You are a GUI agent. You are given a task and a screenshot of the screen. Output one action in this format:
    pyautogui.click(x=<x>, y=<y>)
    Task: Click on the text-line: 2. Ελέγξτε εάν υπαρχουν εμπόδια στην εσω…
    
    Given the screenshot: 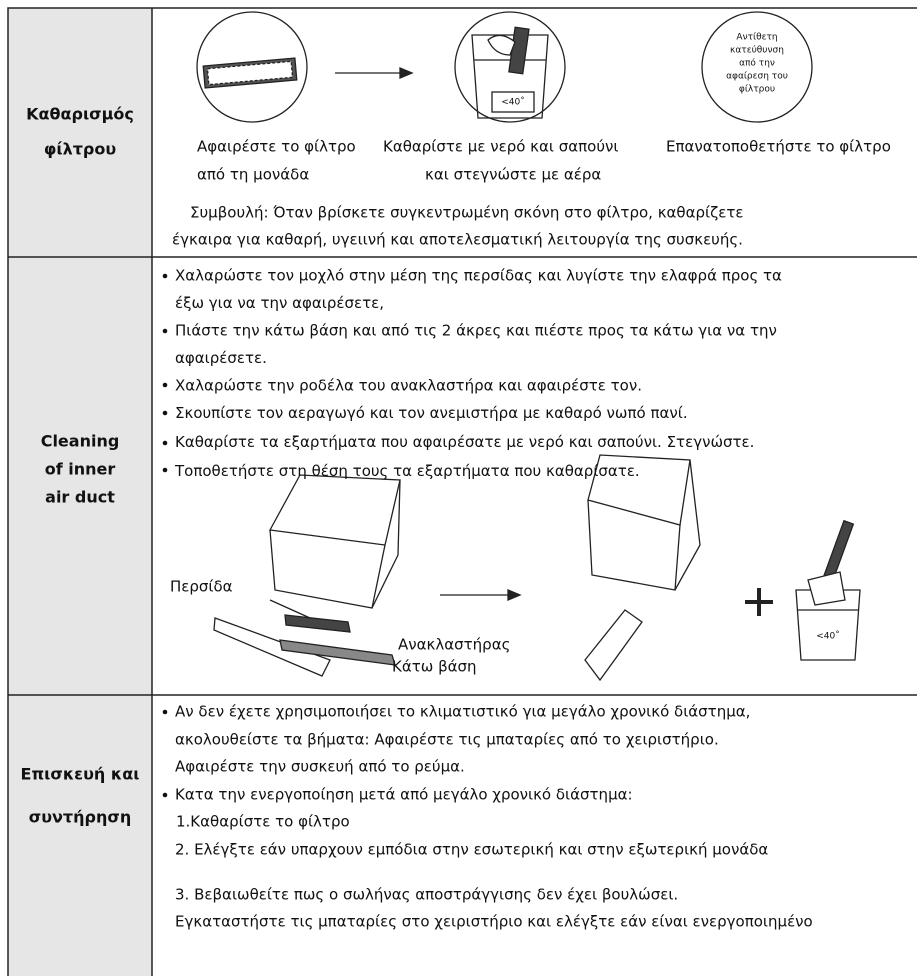 What is the action you would take?
    pyautogui.click(x=471, y=850)
    